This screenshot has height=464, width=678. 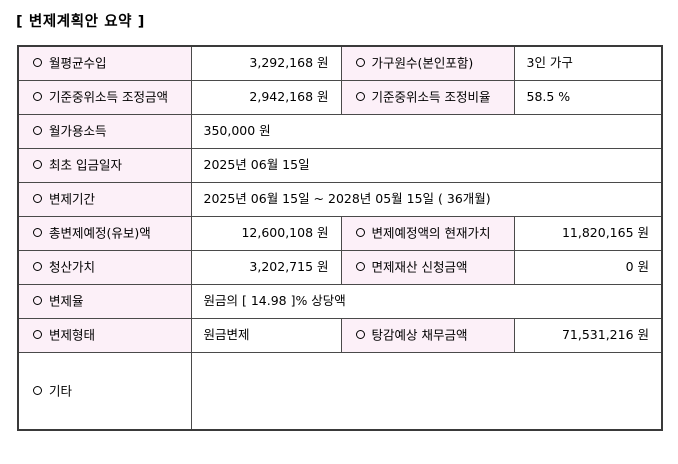 I want to click on row-label-text: 기타, so click(x=61, y=390).